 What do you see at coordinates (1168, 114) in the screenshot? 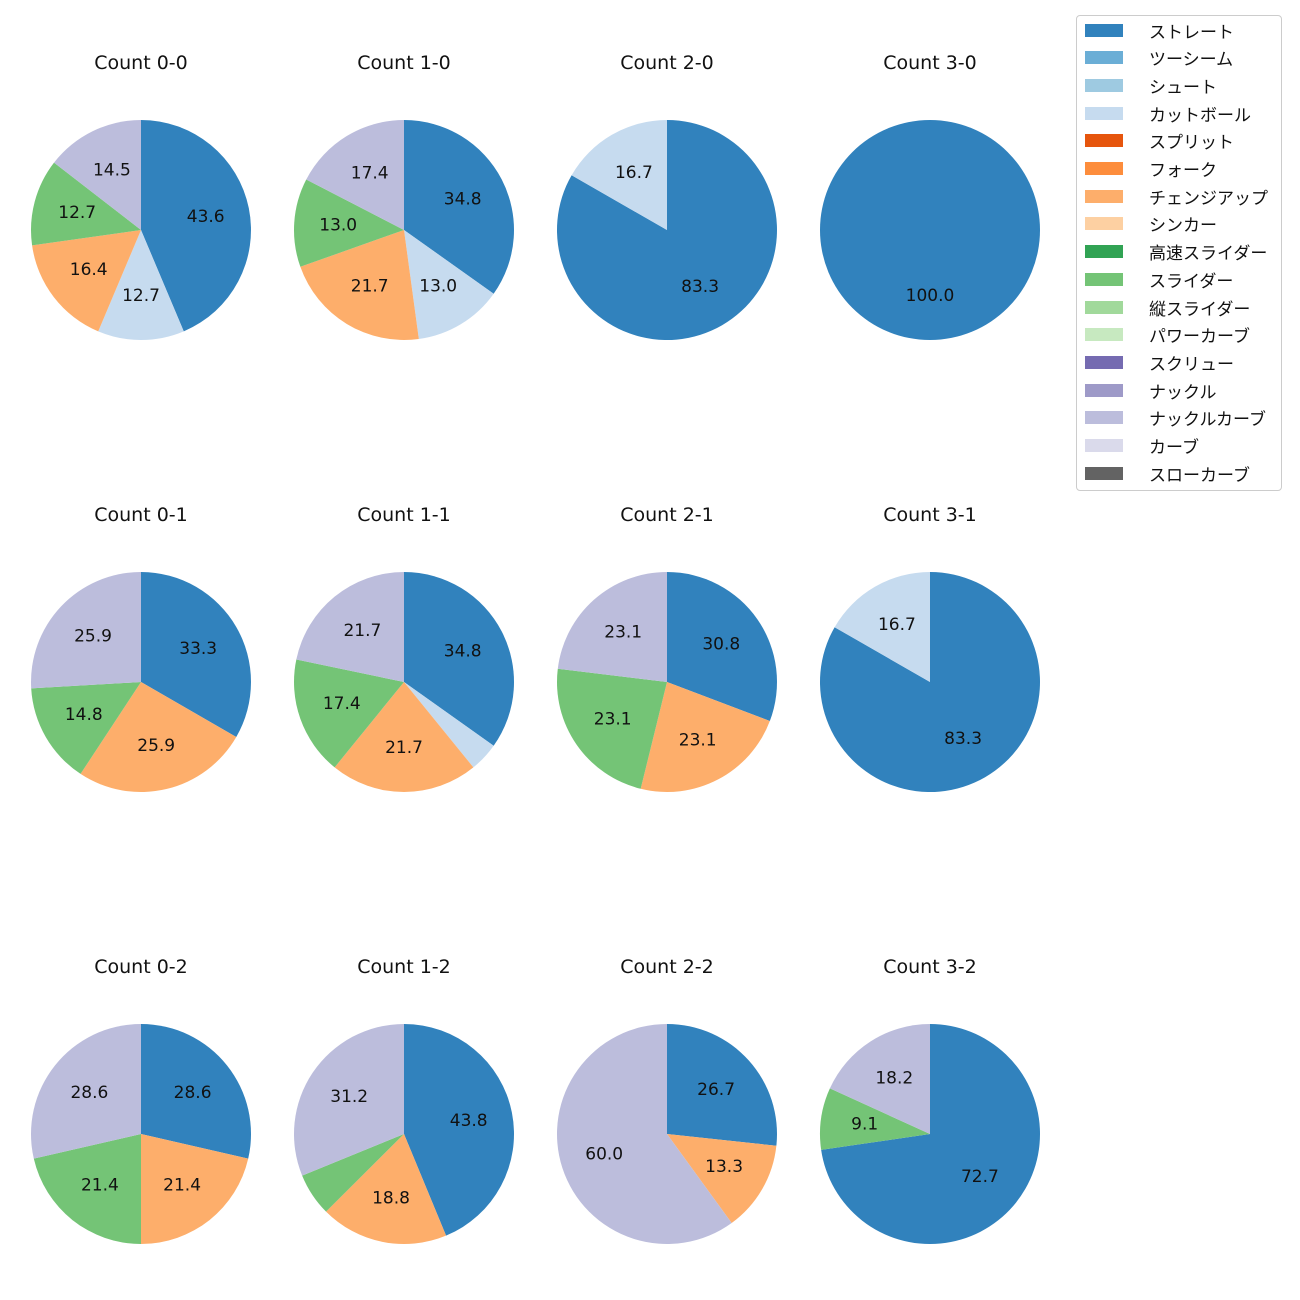
I see `legend-item: カットボール` at bounding box center [1168, 114].